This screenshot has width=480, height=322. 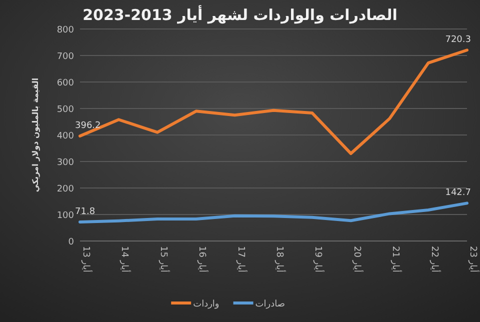 What do you see at coordinates (88, 126) in the screenshot?
I see `data-label: 396.2` at bounding box center [88, 126].